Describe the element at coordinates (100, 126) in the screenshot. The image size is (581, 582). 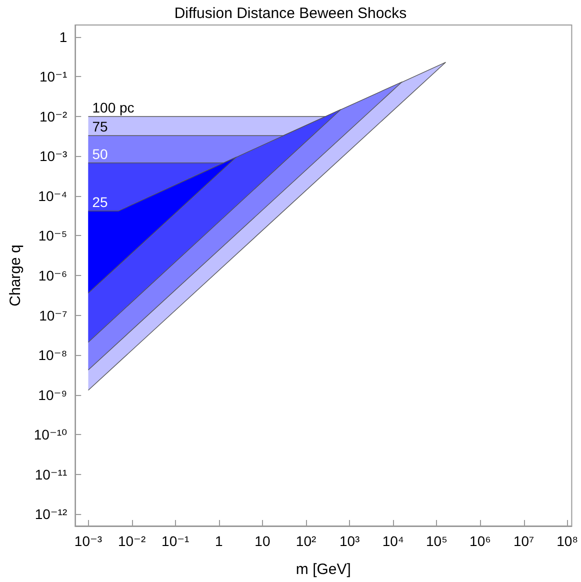
I see `series-label: 75` at that location.